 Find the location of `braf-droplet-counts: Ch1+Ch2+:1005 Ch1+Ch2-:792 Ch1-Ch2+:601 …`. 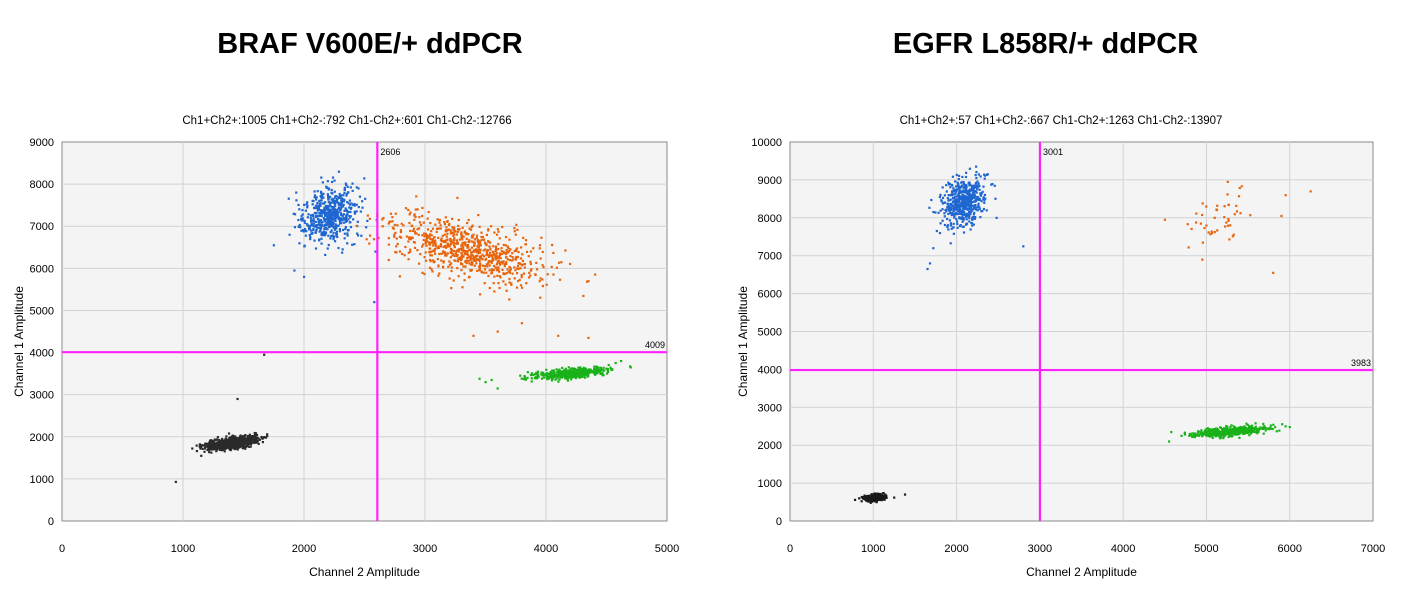

braf-droplet-counts: Ch1+Ch2+:1005 Ch1+Ch2-:792 Ch1-Ch2+:601 … is located at coordinates (346, 121).